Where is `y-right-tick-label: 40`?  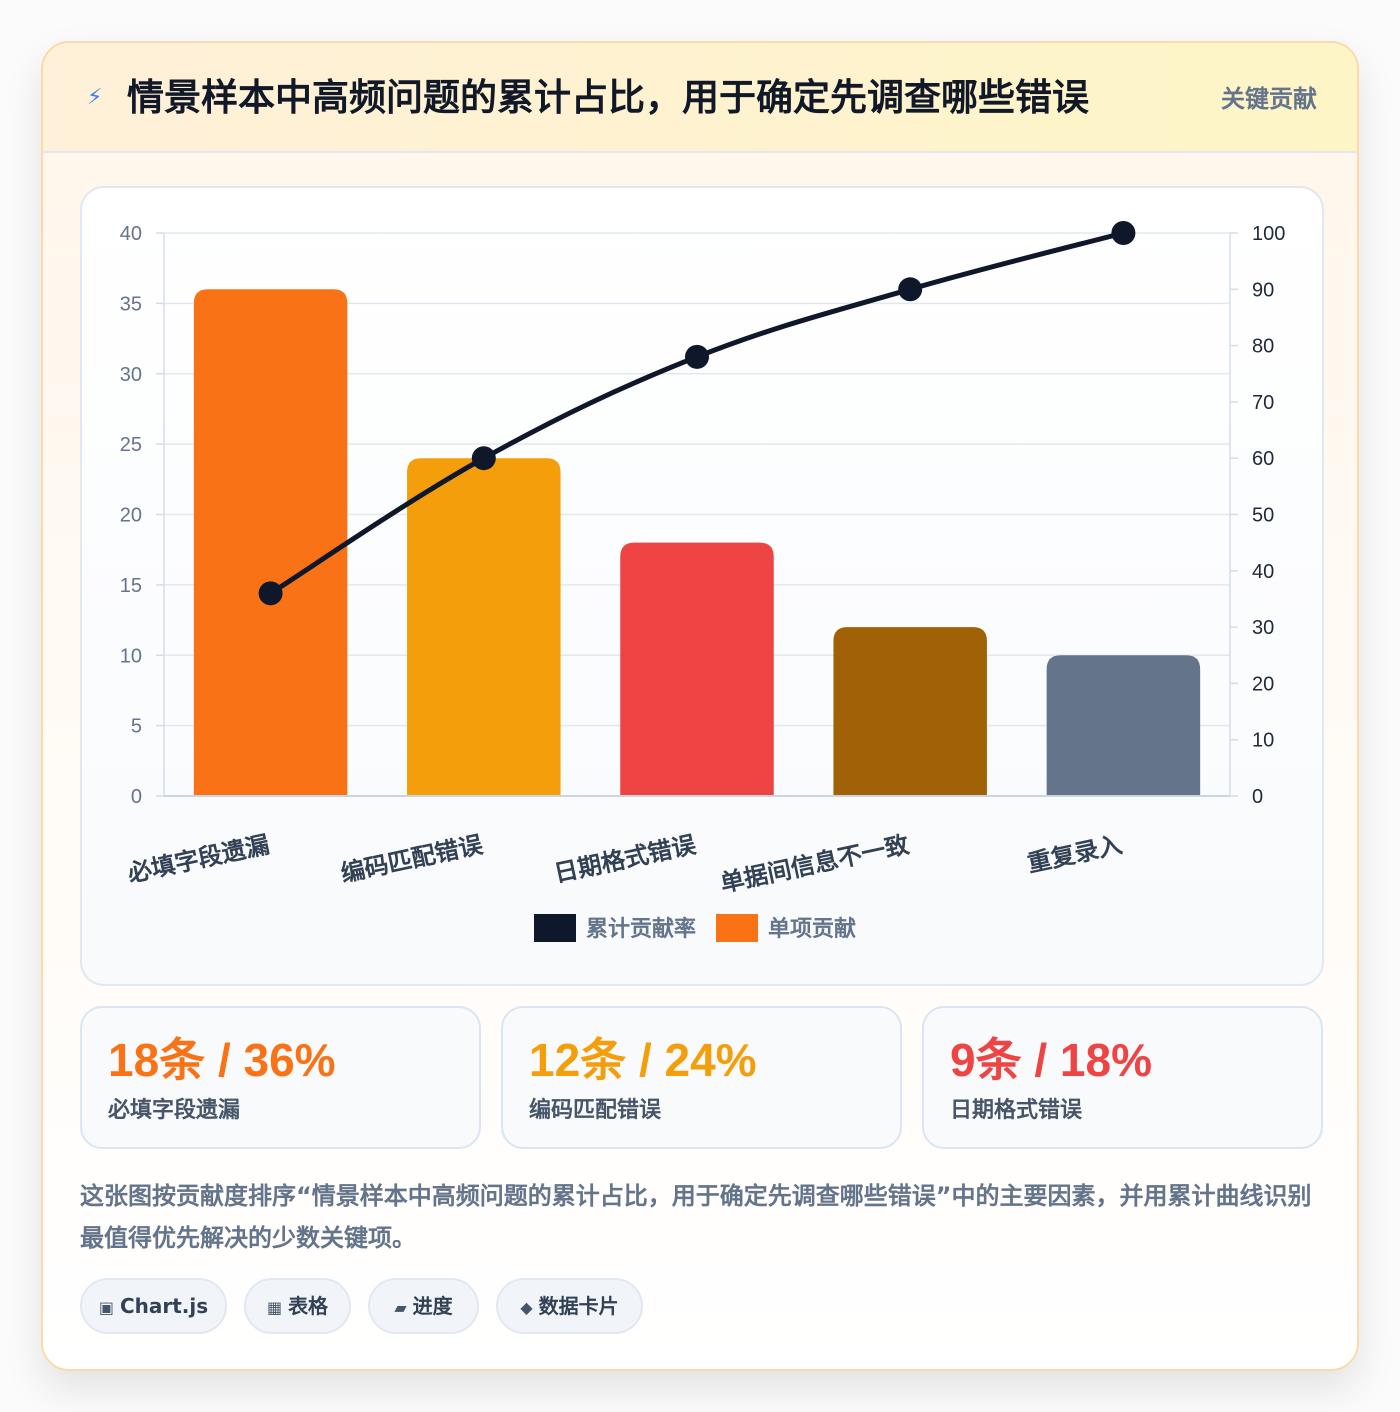 y-right-tick-label: 40 is located at coordinates (1263, 572).